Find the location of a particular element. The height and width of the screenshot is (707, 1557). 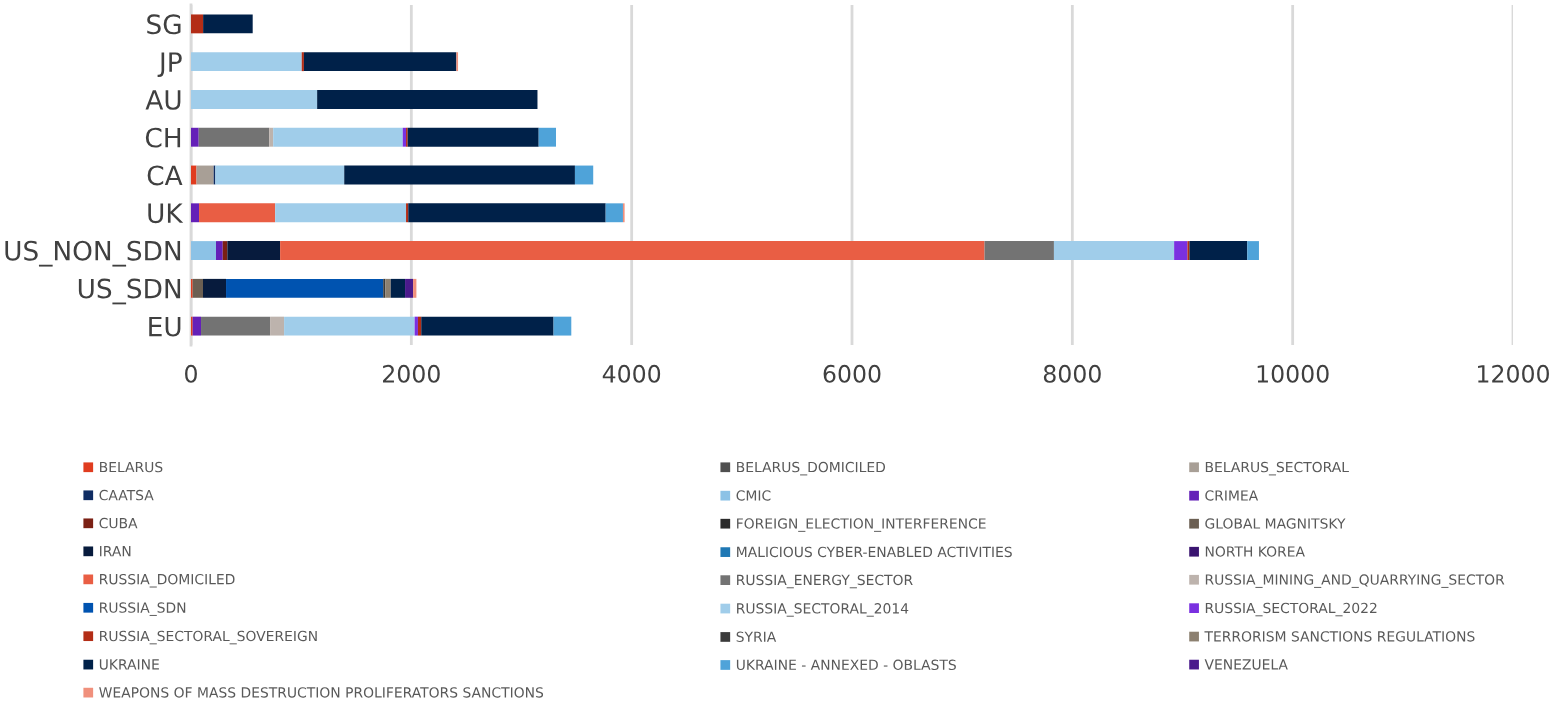

legend-label: MALICIOUS CYBER-ENABLED ACTIVITIES is located at coordinates (874, 552).